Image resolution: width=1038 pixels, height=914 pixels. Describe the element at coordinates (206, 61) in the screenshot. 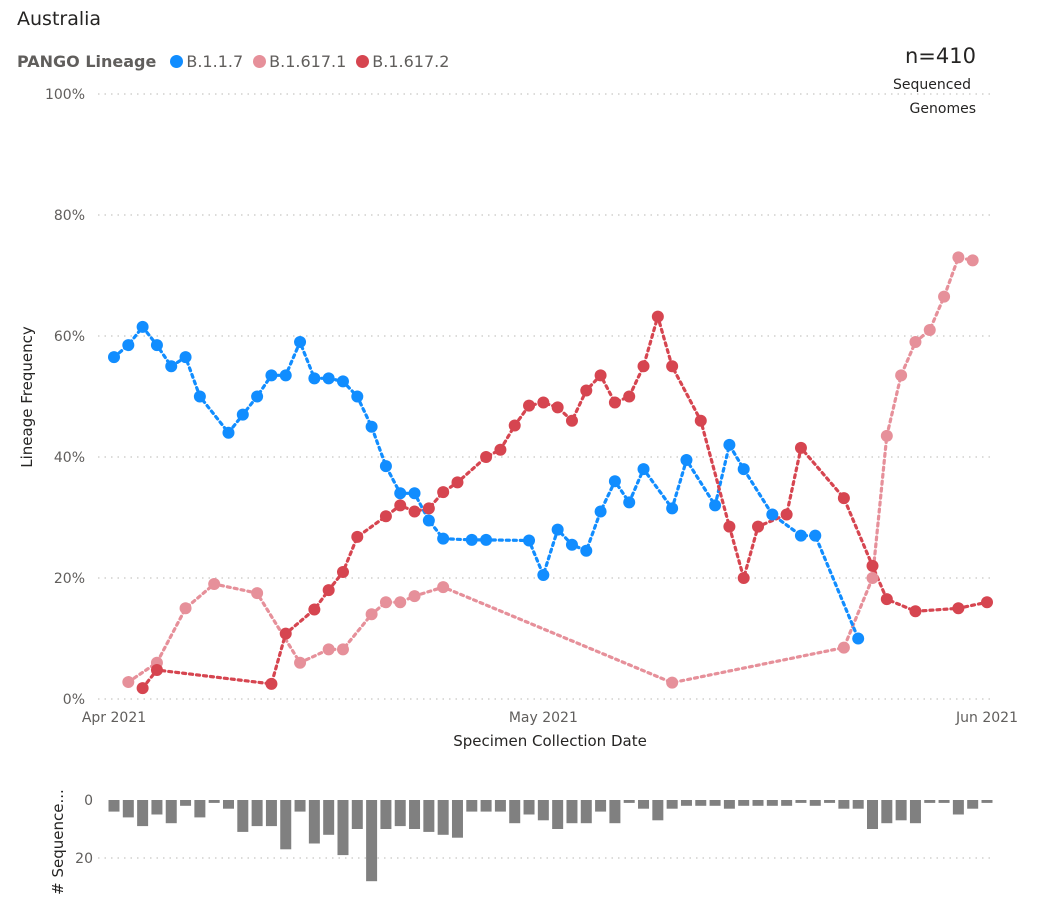

I see `legend-item-b117: B.1.1.7` at that location.